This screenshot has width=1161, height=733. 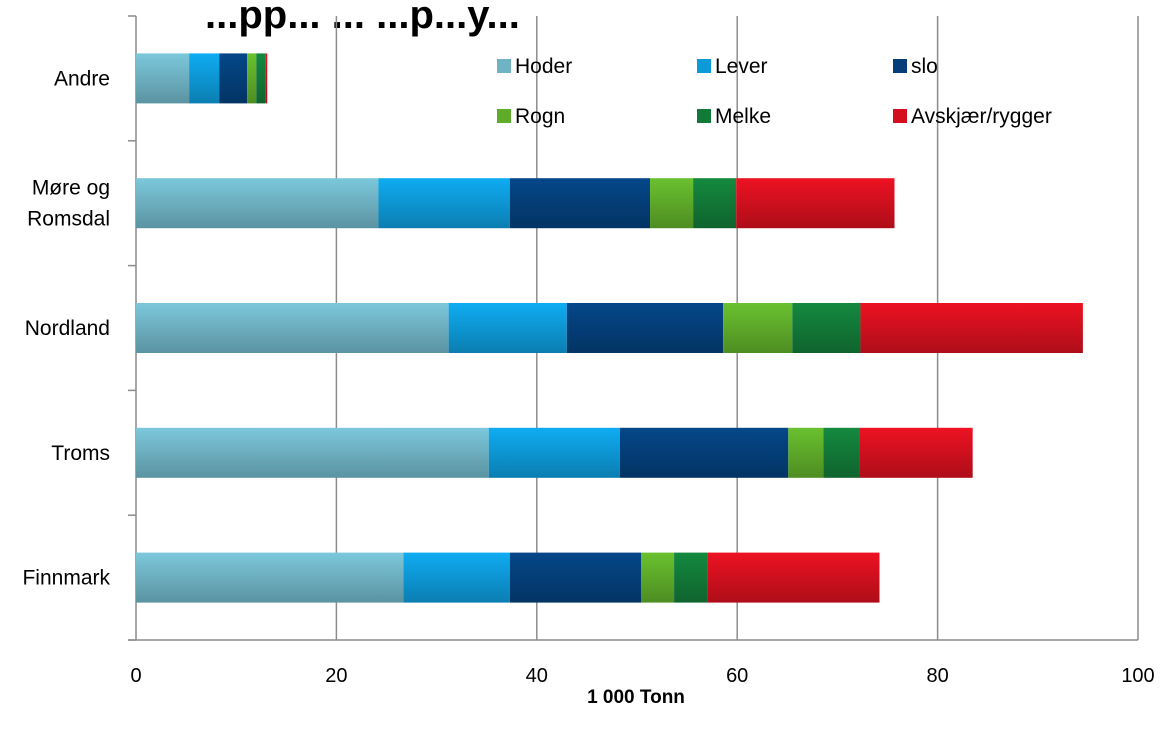 What do you see at coordinates (270, 577) in the screenshot?
I see `bar-finnmark-hoder` at bounding box center [270, 577].